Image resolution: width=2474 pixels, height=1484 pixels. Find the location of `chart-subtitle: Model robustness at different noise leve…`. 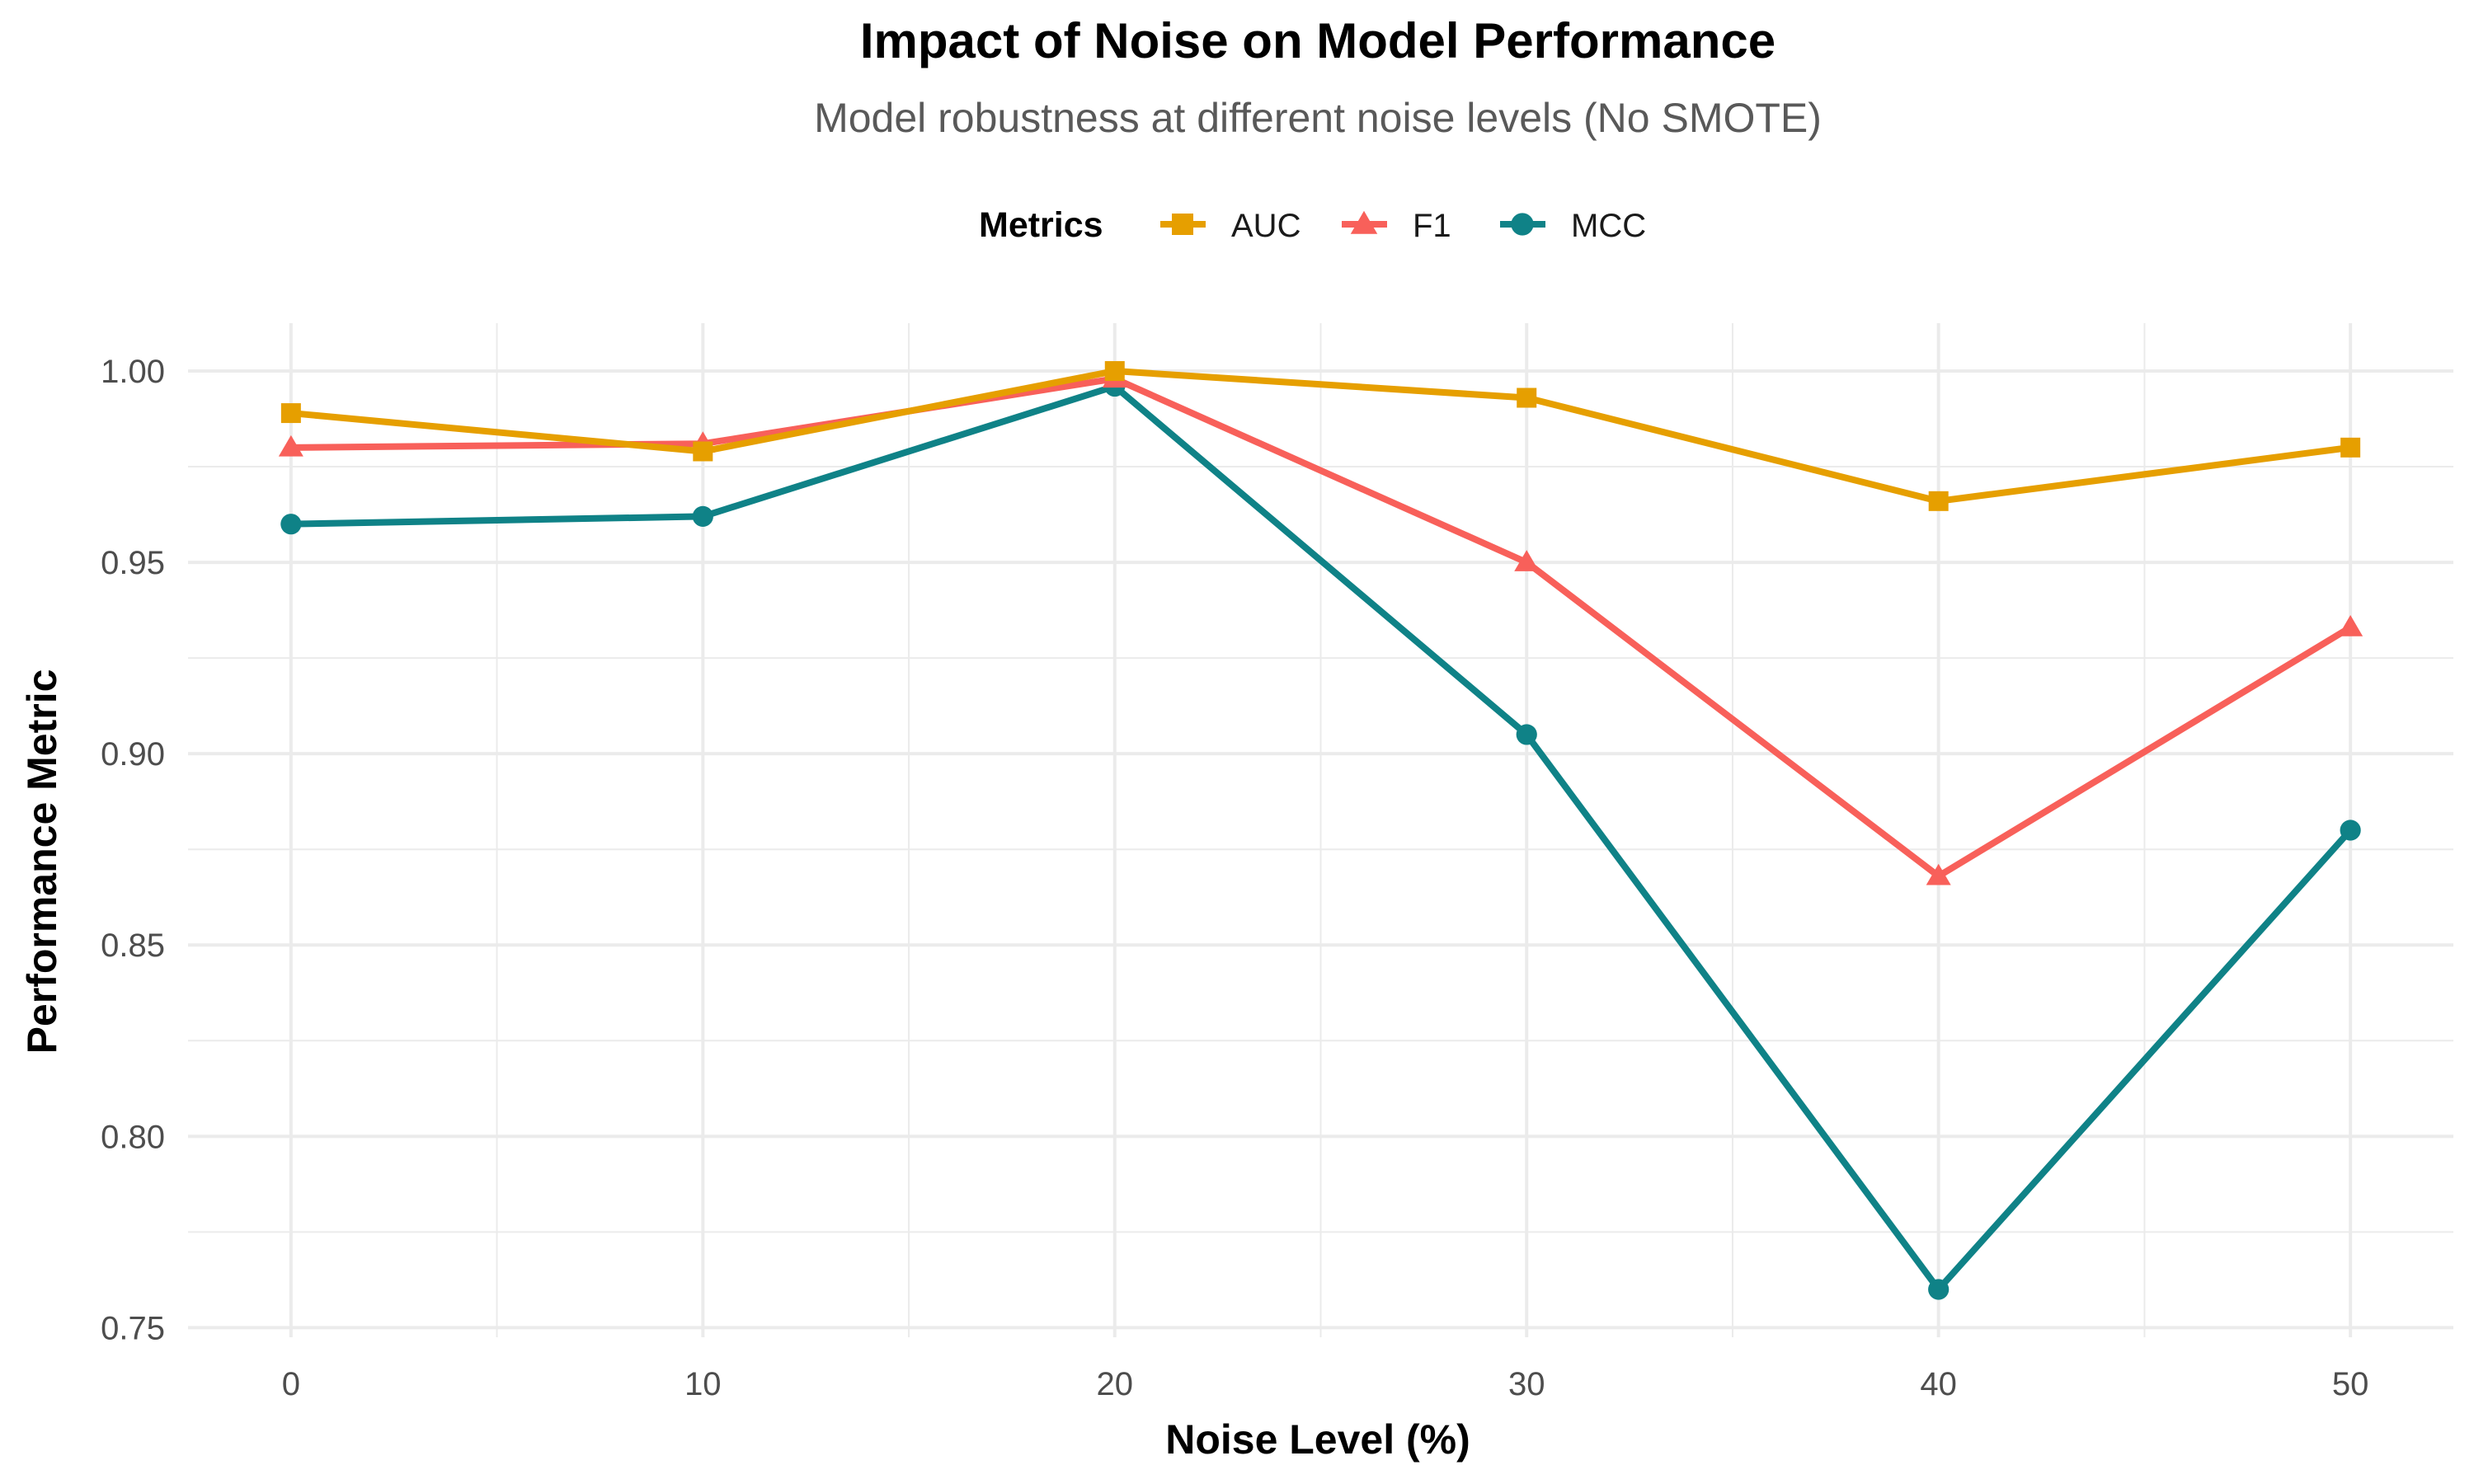

chart-subtitle: Model robustness at different noise leve… is located at coordinates (1318, 118).